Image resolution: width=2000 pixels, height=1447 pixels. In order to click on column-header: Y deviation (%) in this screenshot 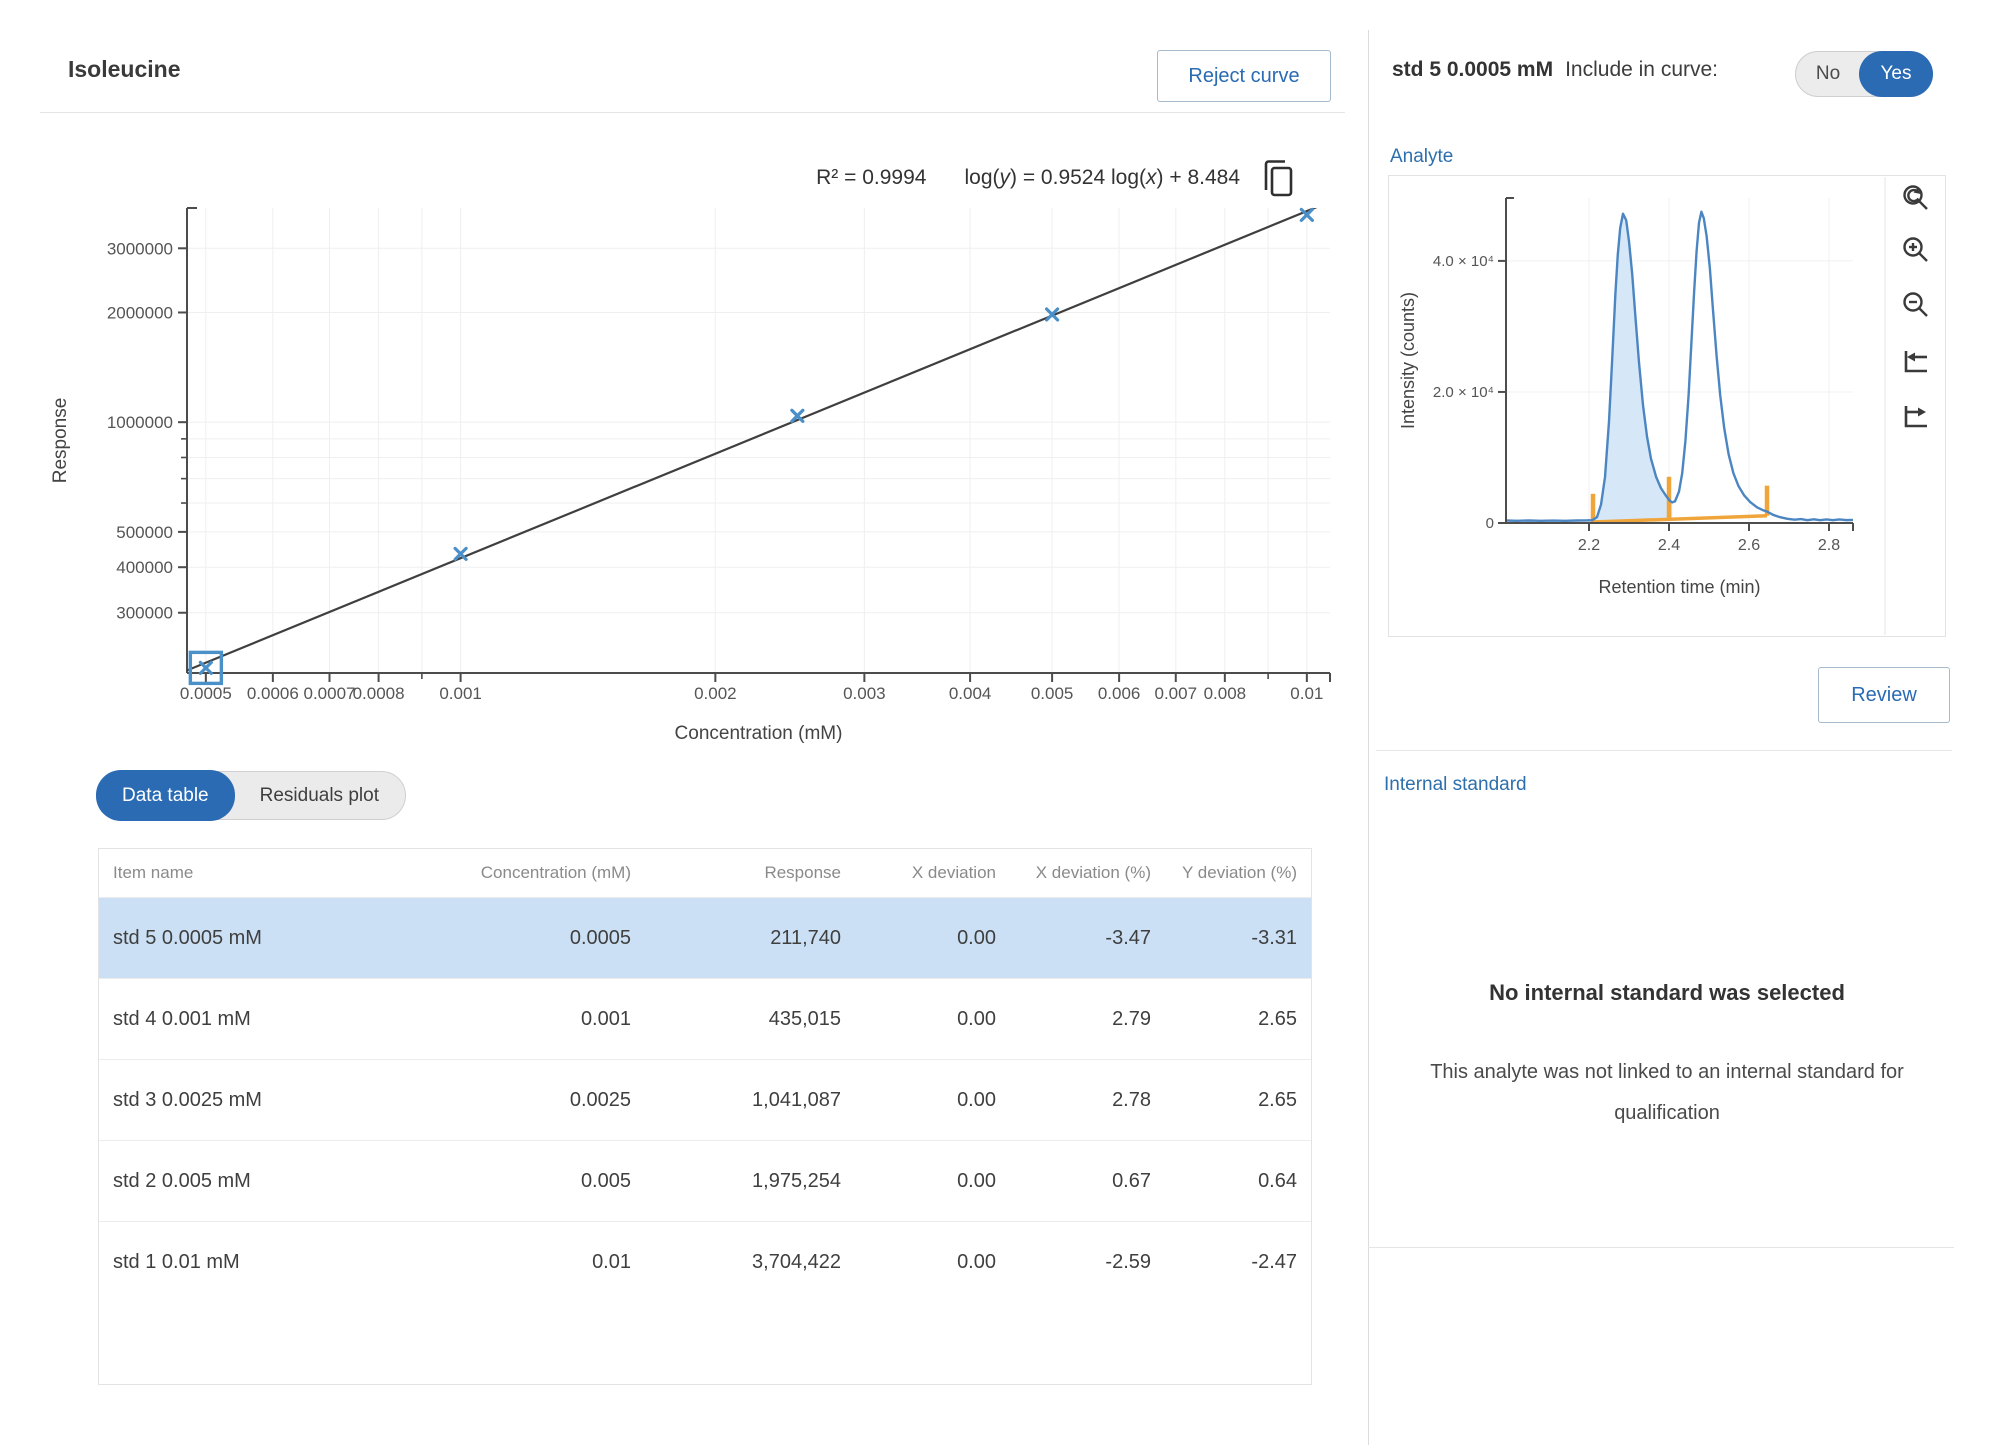, I will do `click(1239, 872)`.